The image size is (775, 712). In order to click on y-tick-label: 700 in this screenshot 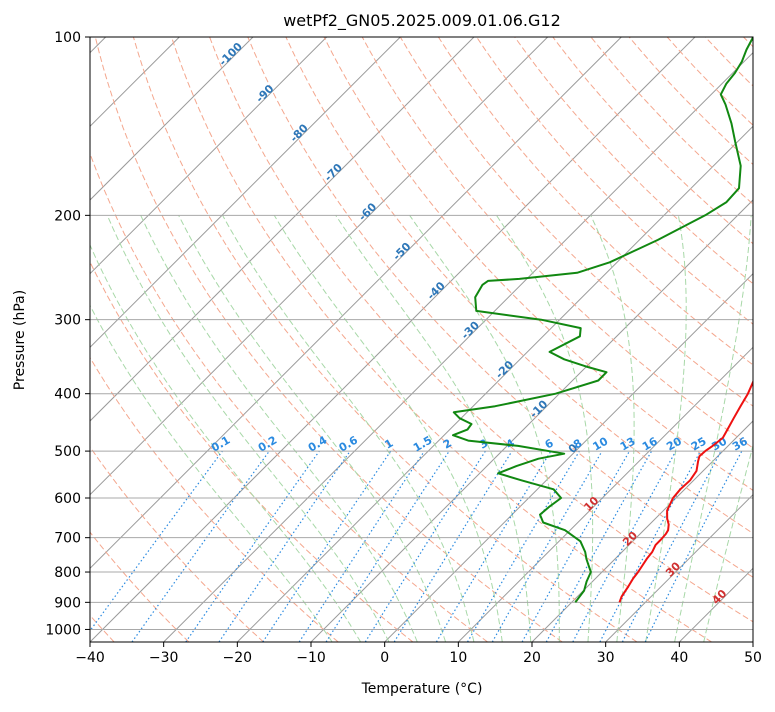, I will do `click(67, 539)`.